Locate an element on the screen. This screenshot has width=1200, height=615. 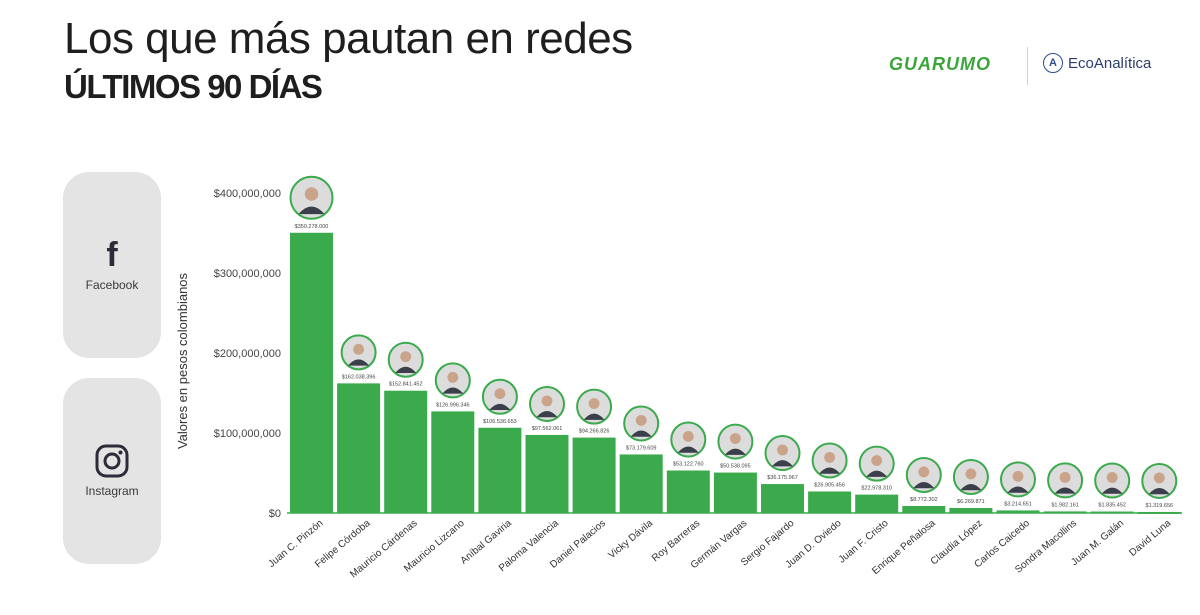
logo-divider is located at coordinates (1027, 66).